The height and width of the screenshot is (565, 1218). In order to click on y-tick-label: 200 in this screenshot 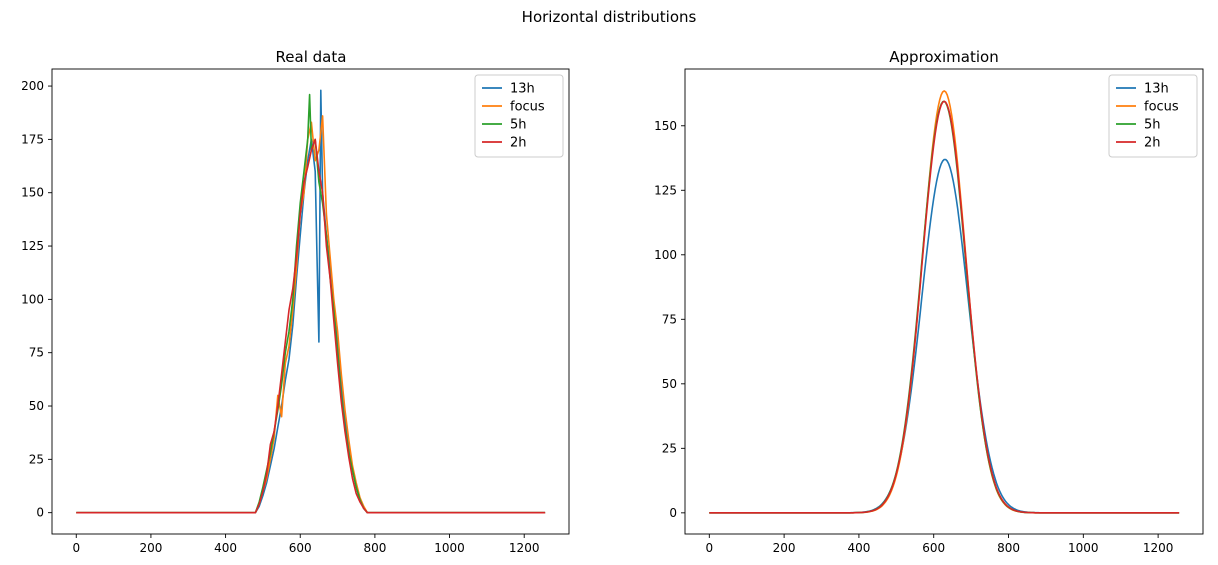, I will do `click(32, 86)`.